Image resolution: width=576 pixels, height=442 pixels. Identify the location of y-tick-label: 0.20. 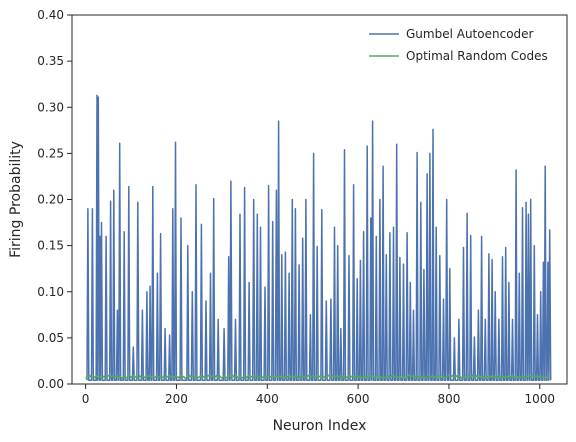
(50, 200).